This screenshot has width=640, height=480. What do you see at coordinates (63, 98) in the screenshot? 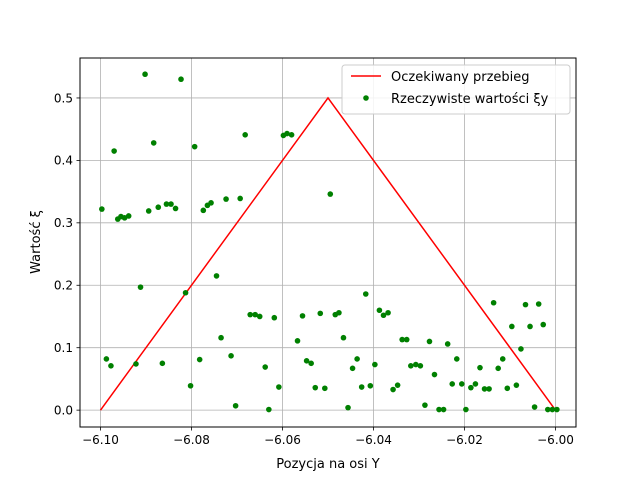
I see `y-tick-label: 0.5` at bounding box center [63, 98].